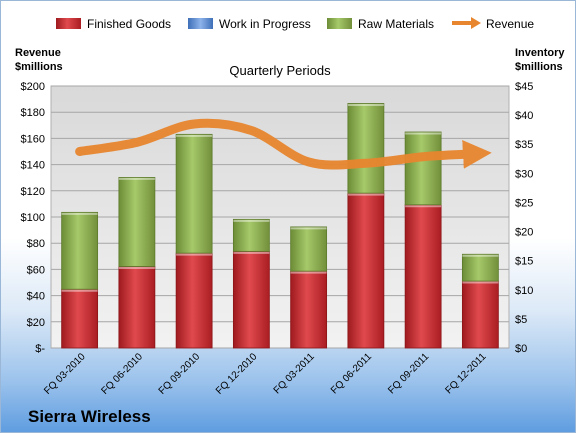 This screenshot has height=433, width=576. I want to click on left-axis-ticks: $- $20 $40 $60 $80 $100 $120 $140 $160 $180 $200, so click(33, 218).